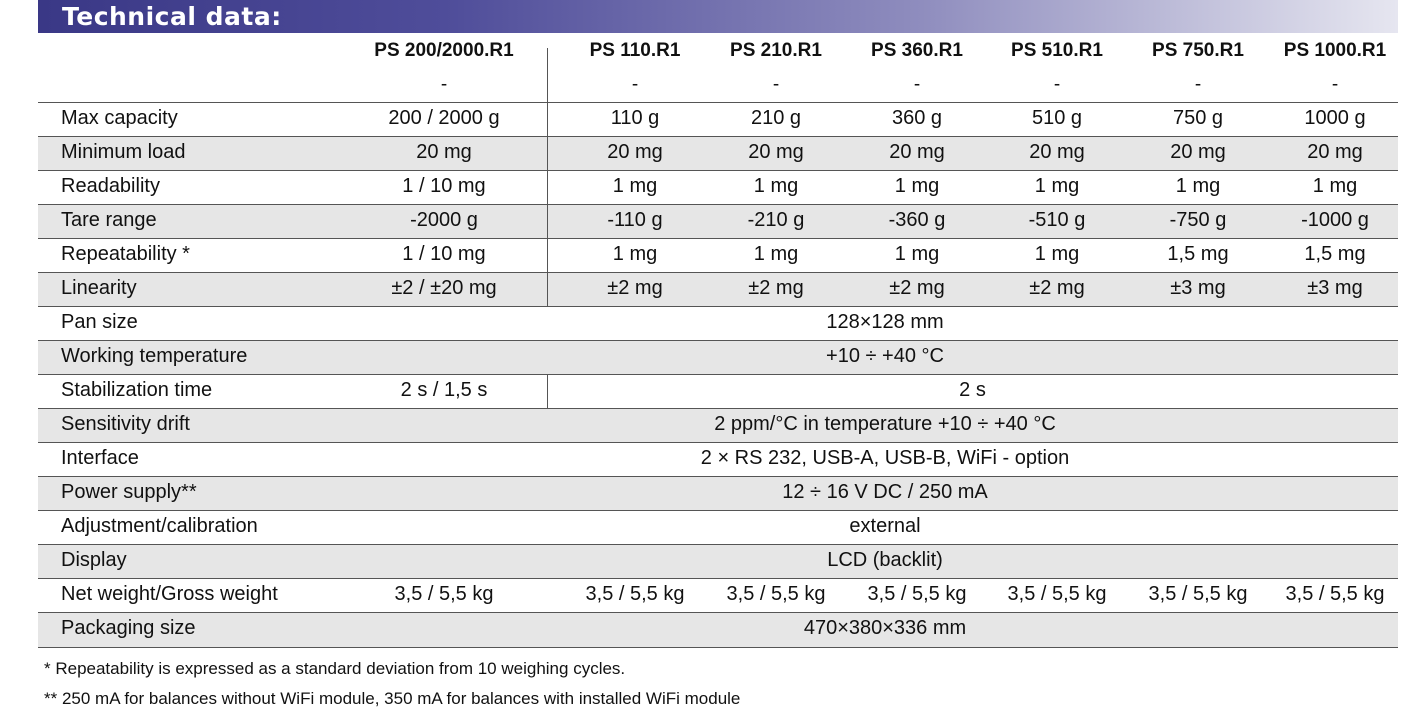 The height and width of the screenshot is (722, 1418). Describe the element at coordinates (137, 390) in the screenshot. I see `row-label: Stabilization time` at that location.